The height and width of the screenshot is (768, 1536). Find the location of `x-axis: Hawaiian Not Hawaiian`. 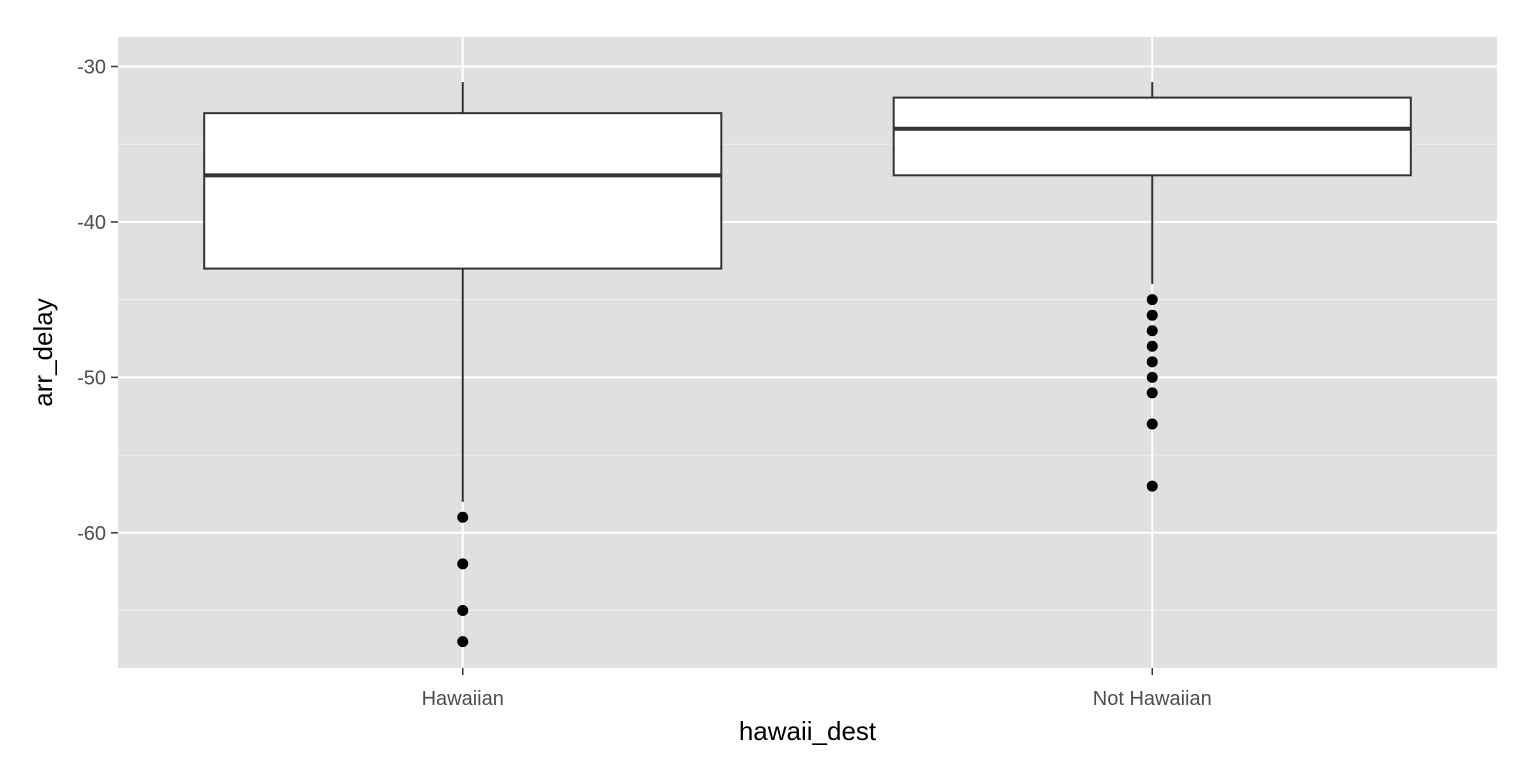

x-axis: Hawaiian Not Hawaiian is located at coordinates (817, 689).